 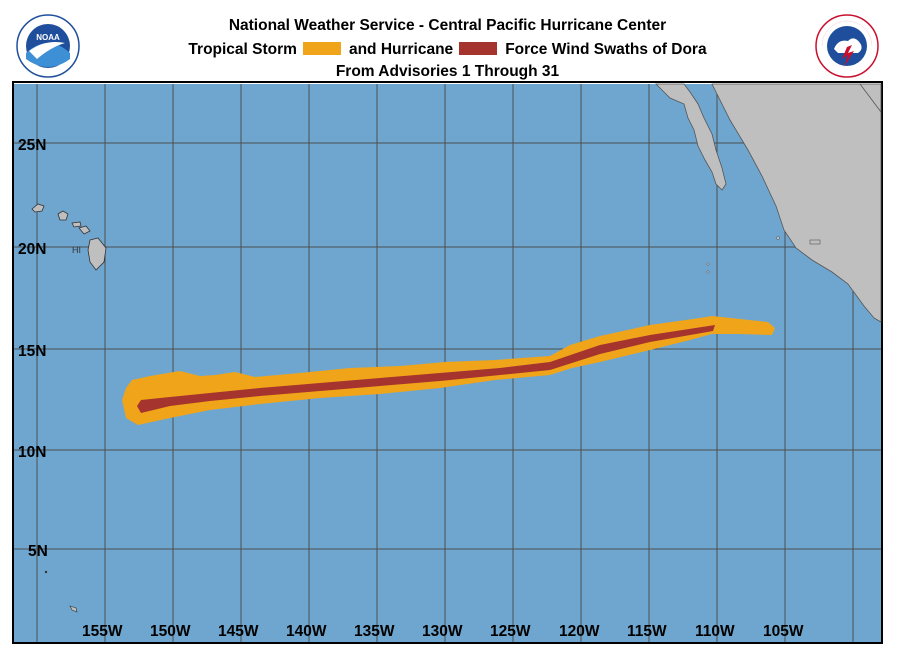 What do you see at coordinates (579, 631) in the screenshot?
I see `lon-label-120w: 120W` at bounding box center [579, 631].